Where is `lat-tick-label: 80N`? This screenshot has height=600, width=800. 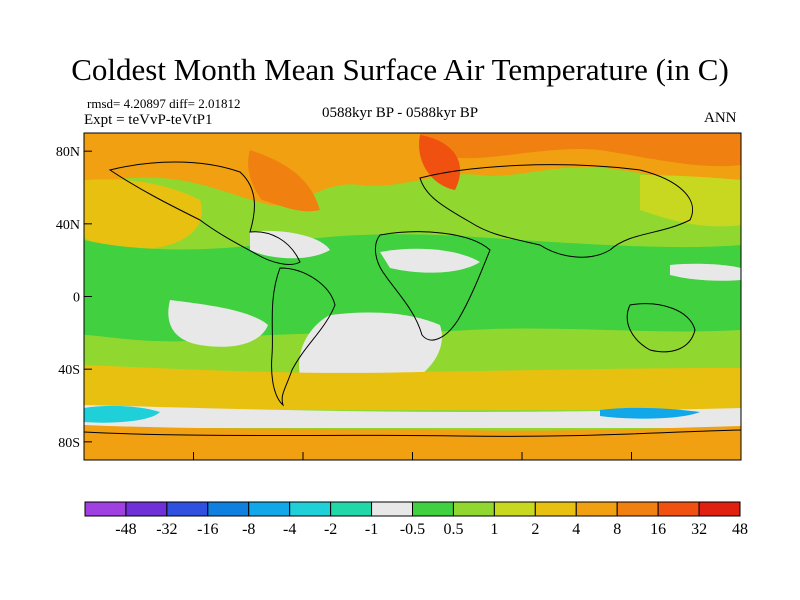 lat-tick-label: 80N is located at coordinates (68, 152).